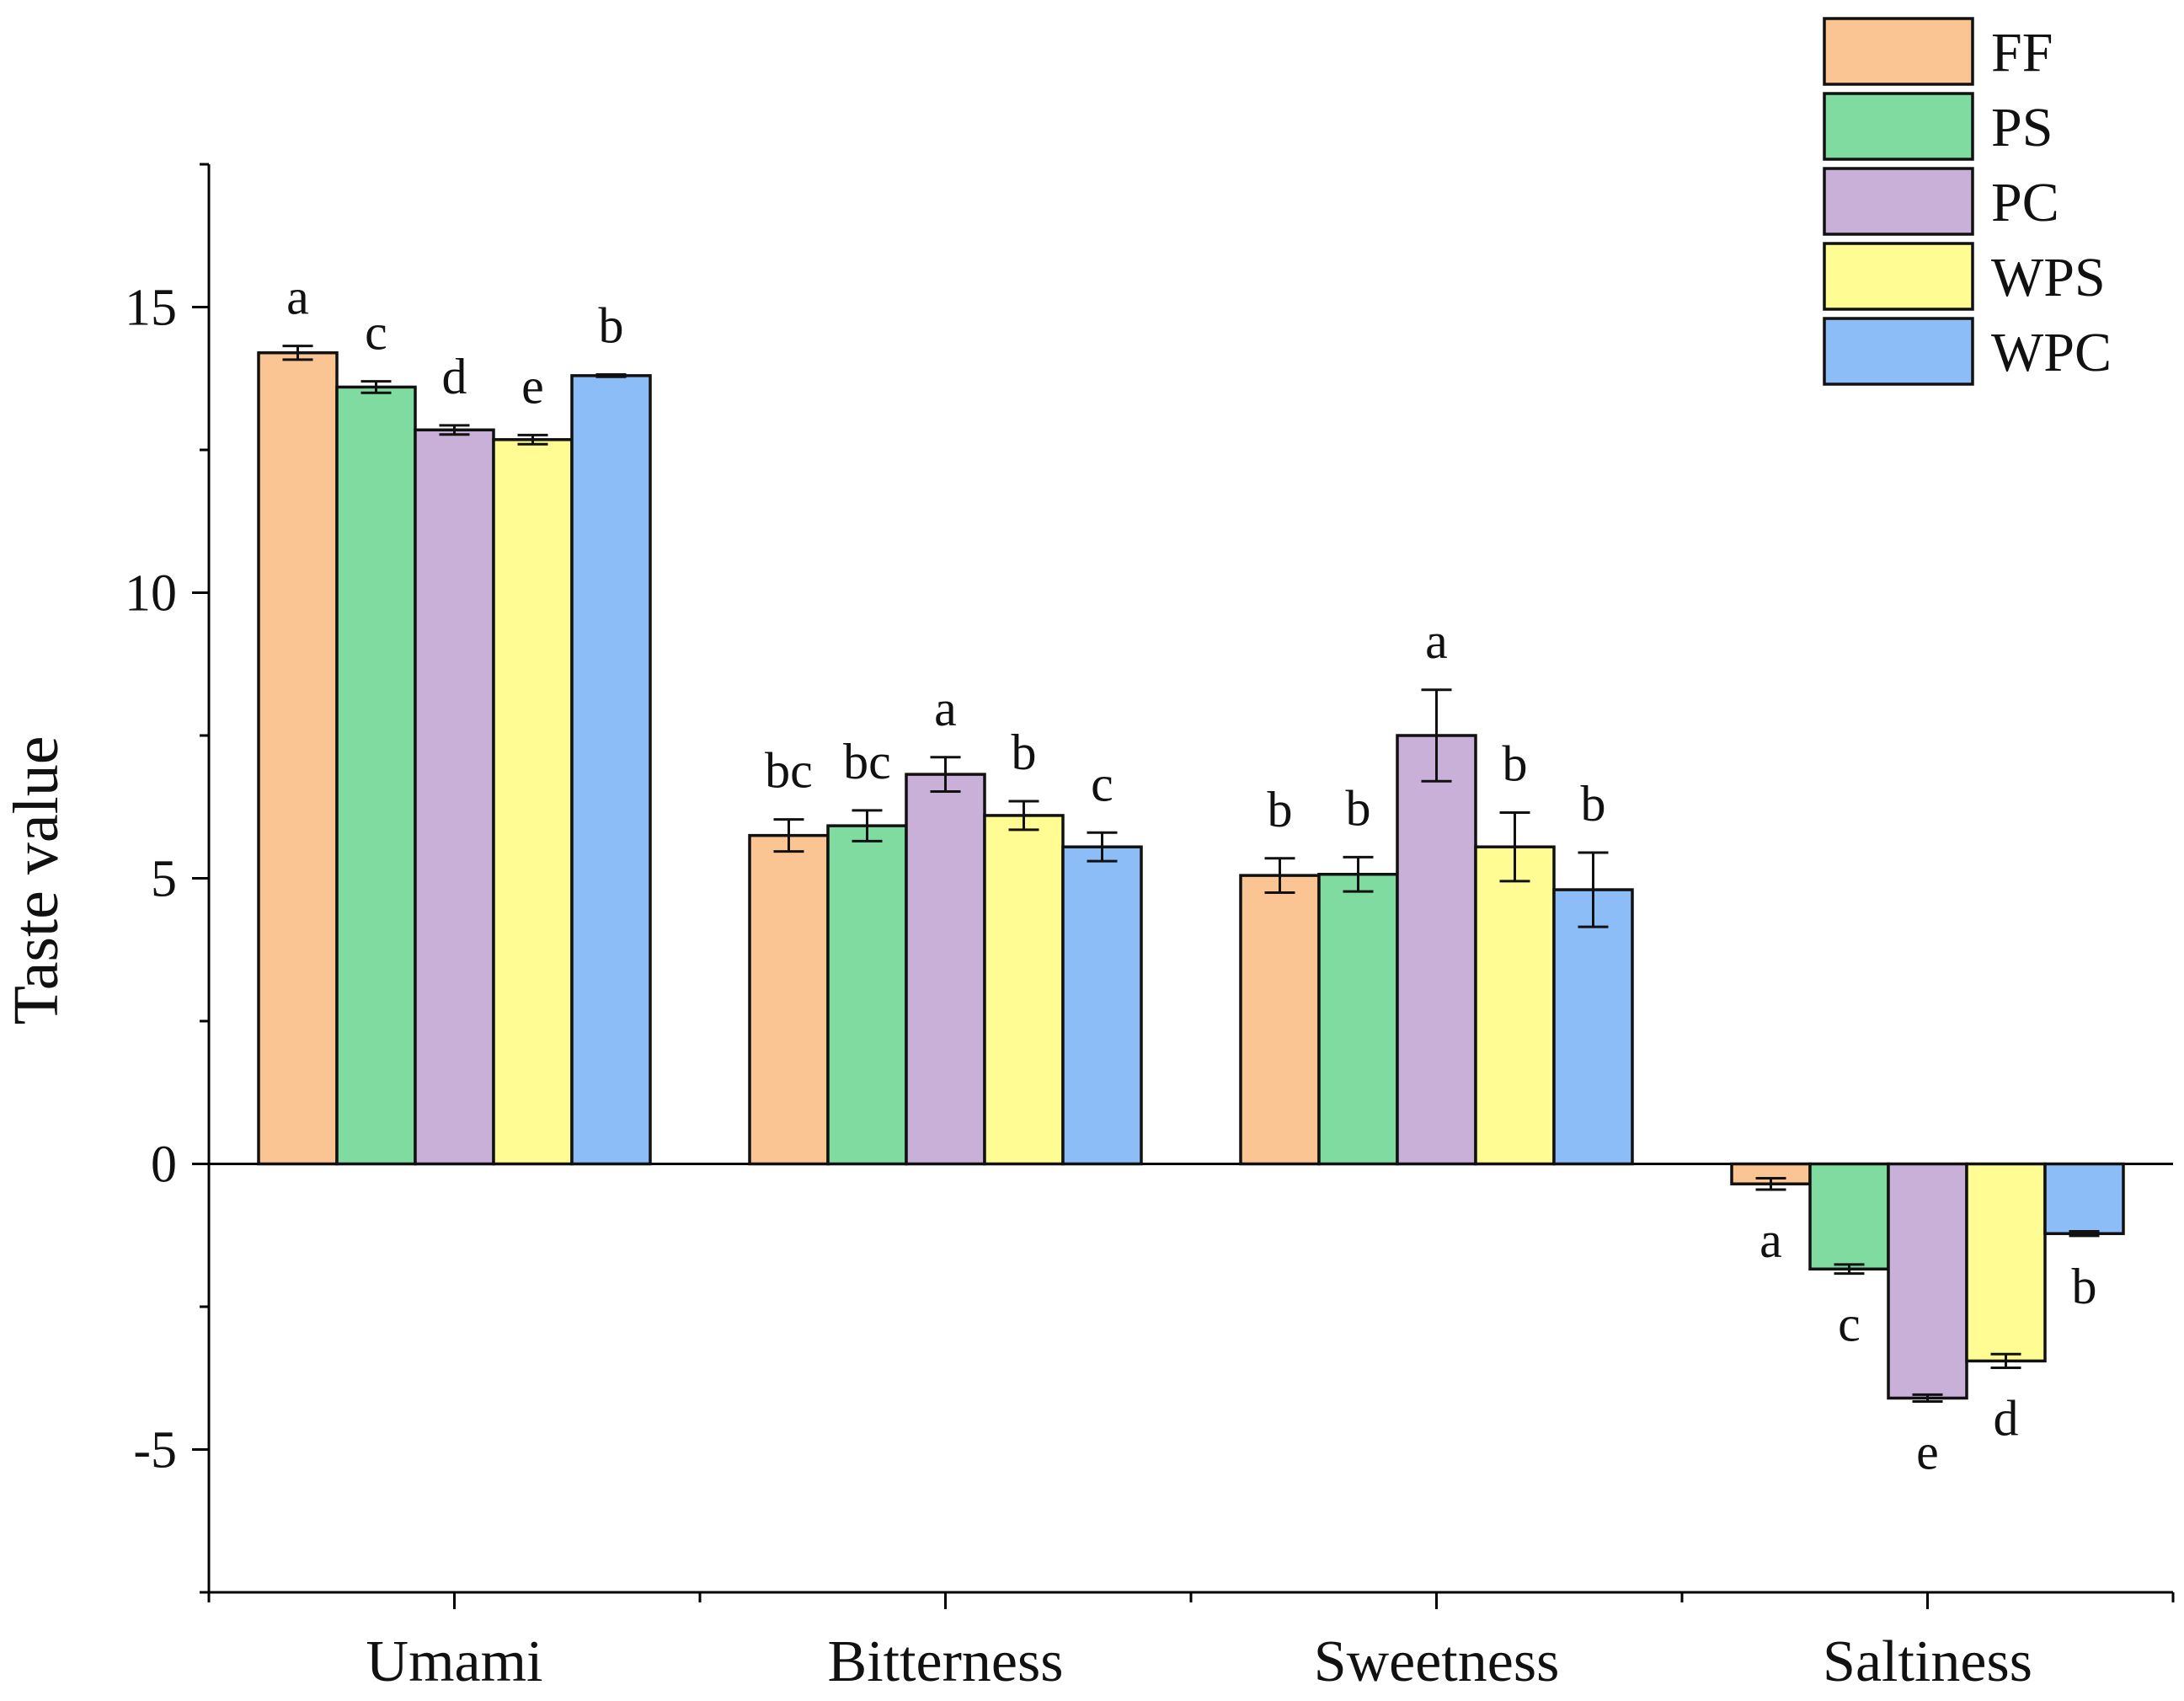 The width and height of the screenshot is (2184, 1701). What do you see at coordinates (1898, 126) in the screenshot?
I see `legend-swatch-ps` at bounding box center [1898, 126].